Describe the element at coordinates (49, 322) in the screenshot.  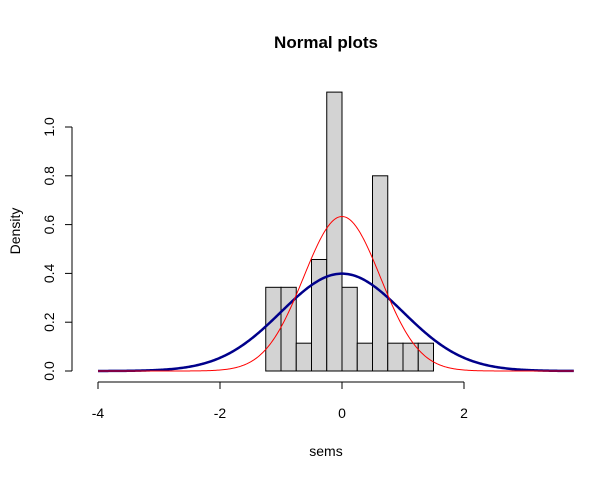
I see `y-tick-label: 0.2` at that location.